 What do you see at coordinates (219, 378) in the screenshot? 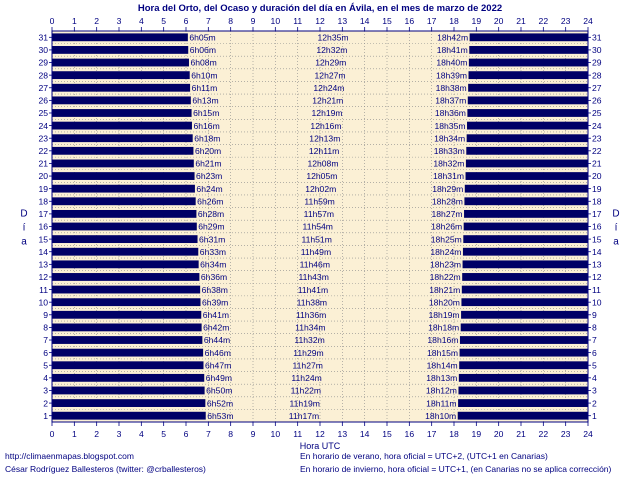
I see `sunrise-label: 6h49m` at bounding box center [219, 378].